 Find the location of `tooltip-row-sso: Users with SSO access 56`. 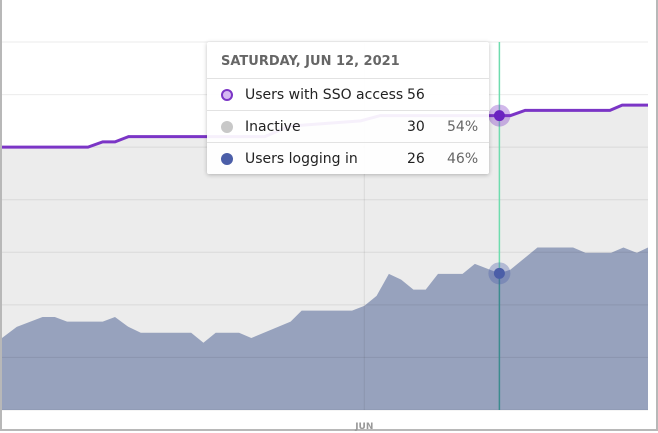

tooltip-row-sso: Users with SSO access 56 is located at coordinates (348, 95).